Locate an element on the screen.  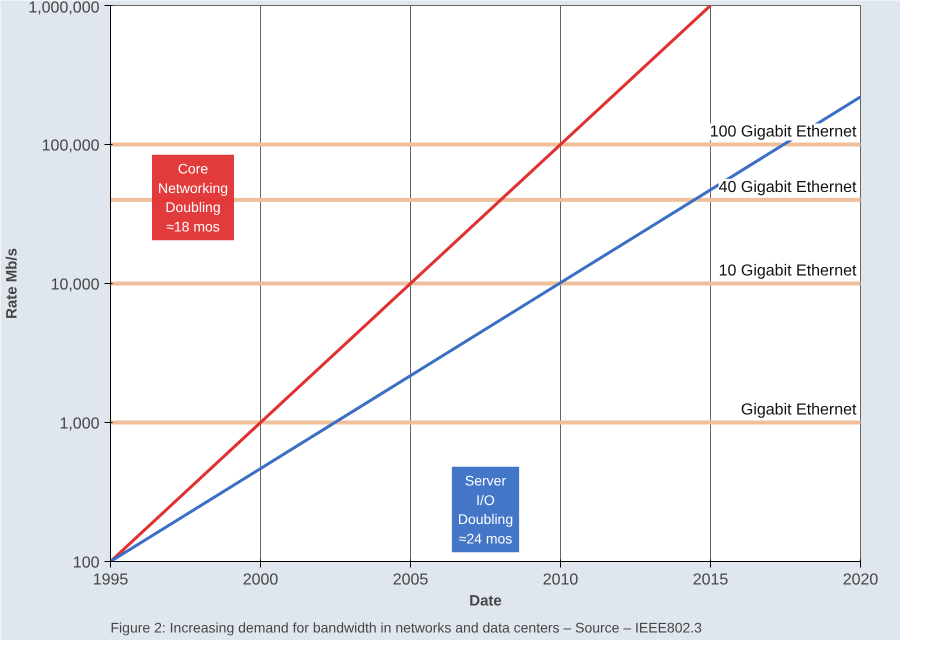
x-axis-title: Date is located at coordinates (485, 601).